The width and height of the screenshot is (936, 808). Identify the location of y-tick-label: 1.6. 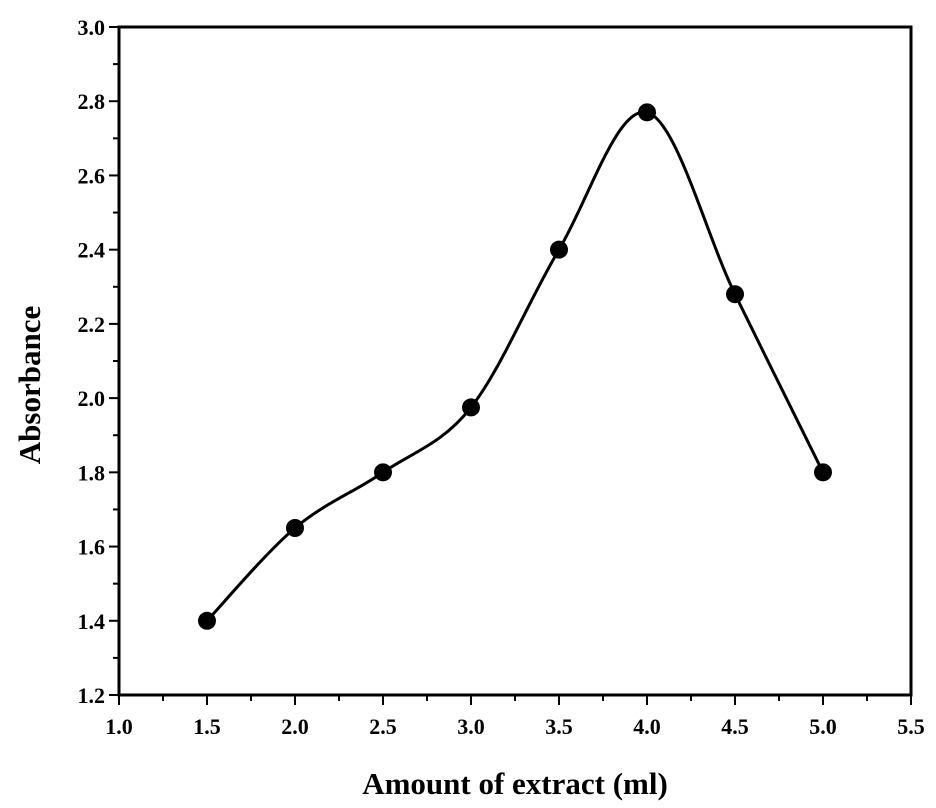
(92, 547).